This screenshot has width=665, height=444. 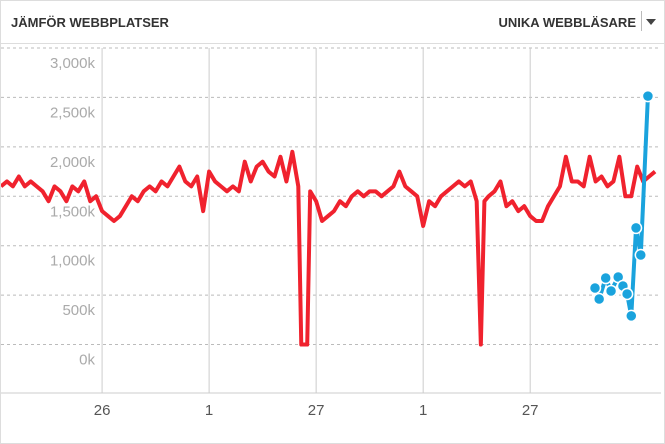 What do you see at coordinates (73, 261) in the screenshot?
I see `y-tick-label: 1,000k` at bounding box center [73, 261].